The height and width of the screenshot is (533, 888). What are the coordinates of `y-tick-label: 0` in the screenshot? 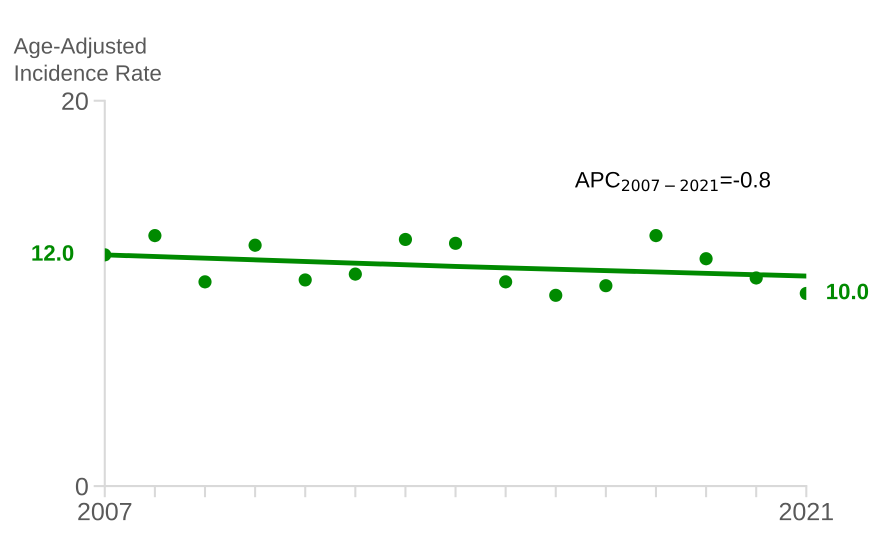 It's located at (82, 487).